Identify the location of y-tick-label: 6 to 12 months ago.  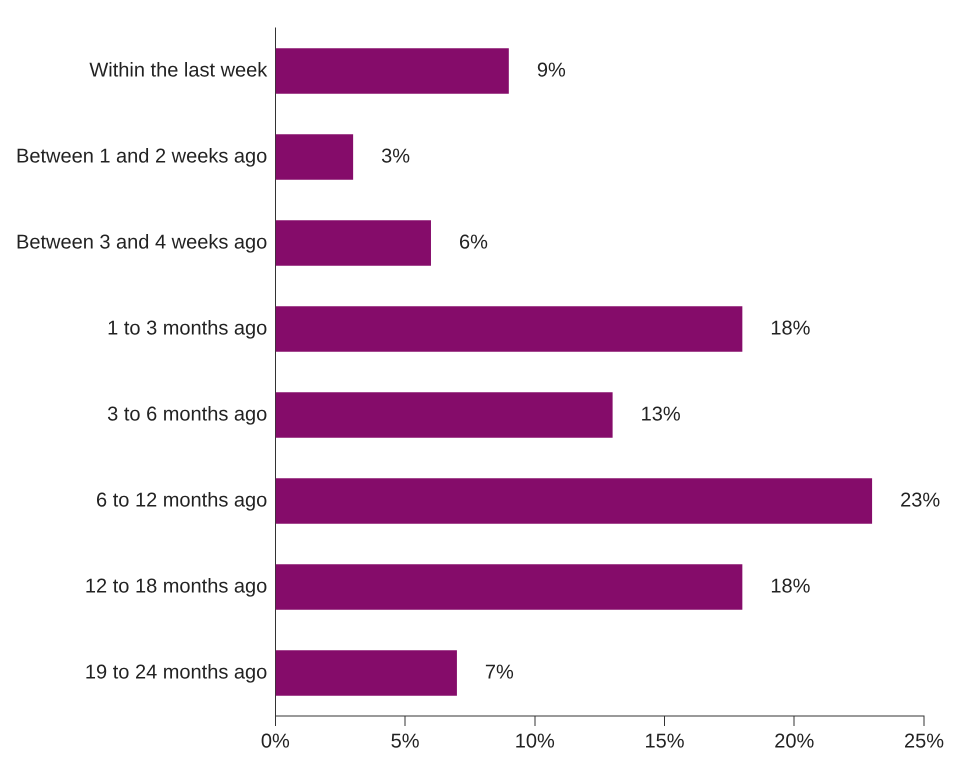
(182, 501).